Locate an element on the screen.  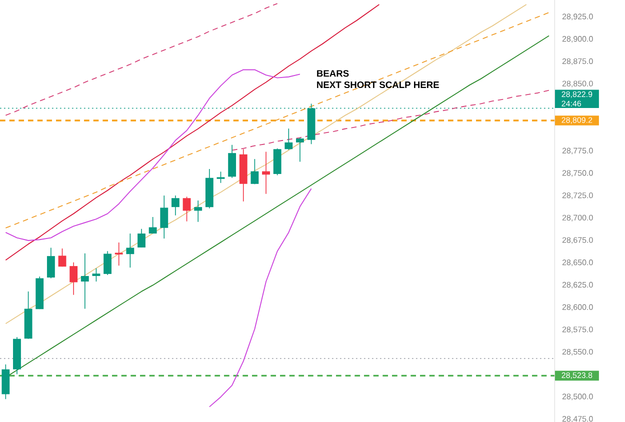
y-tick-label: 28,675.0 is located at coordinates (577, 240).